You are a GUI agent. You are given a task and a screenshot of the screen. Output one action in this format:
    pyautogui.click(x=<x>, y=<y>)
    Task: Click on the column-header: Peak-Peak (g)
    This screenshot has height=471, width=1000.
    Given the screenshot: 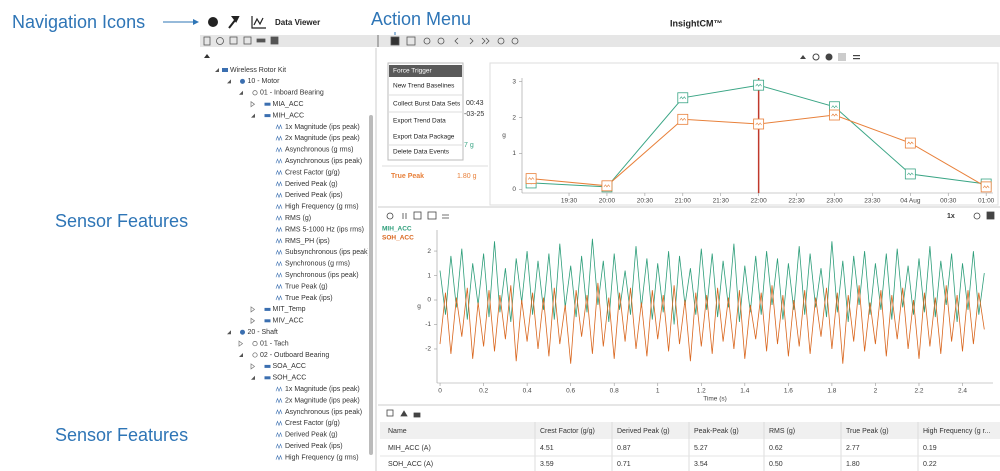 What is the action you would take?
    pyautogui.click(x=716, y=431)
    